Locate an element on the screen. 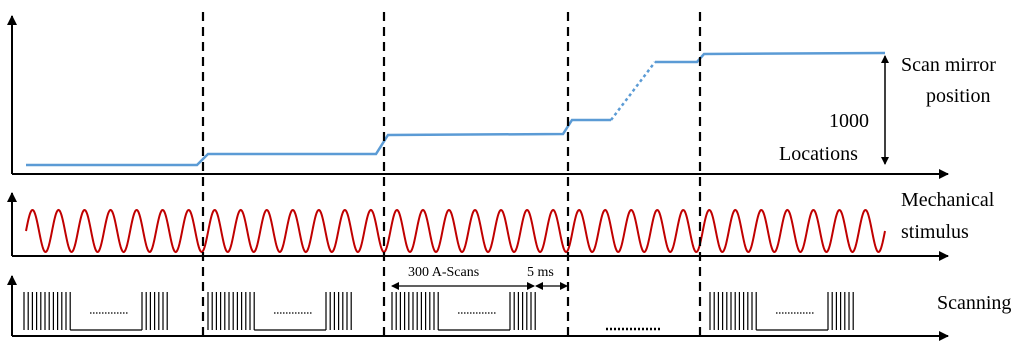 This screenshot has width=1025, height=346. locations-count-label: 1000 is located at coordinates (849, 121).